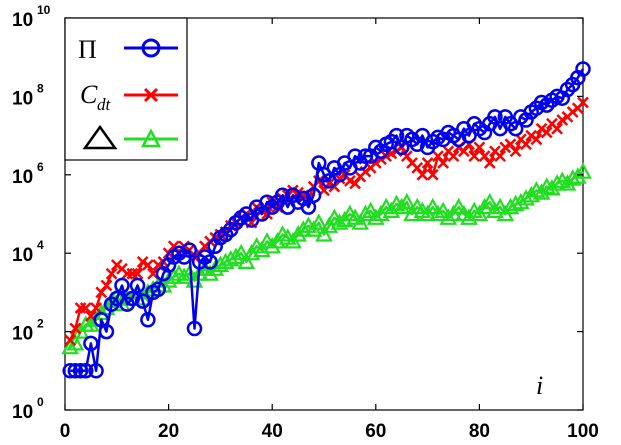 The image size is (621, 445). I want to click on x-tick-label: 40, so click(272, 431).